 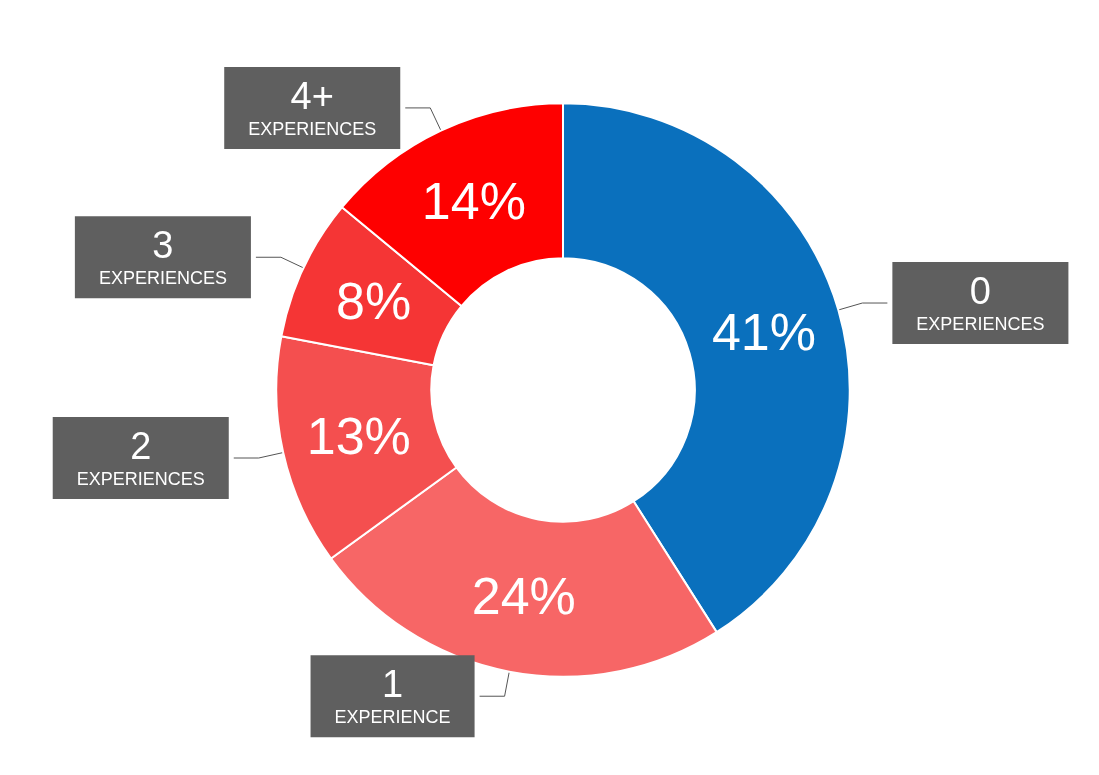 What do you see at coordinates (162, 256) in the screenshot?
I see `slice-label: 3 EXPERIENCES` at bounding box center [162, 256].